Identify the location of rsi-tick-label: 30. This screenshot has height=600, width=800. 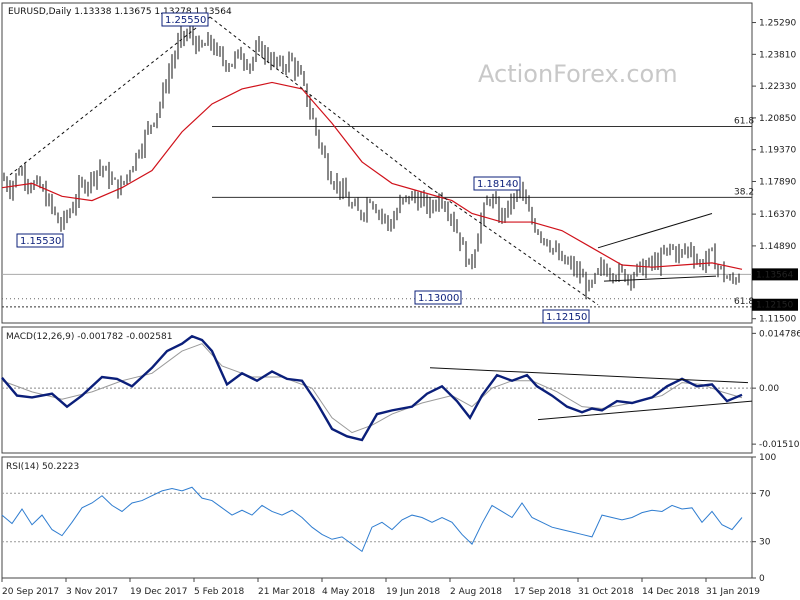
(765, 543).